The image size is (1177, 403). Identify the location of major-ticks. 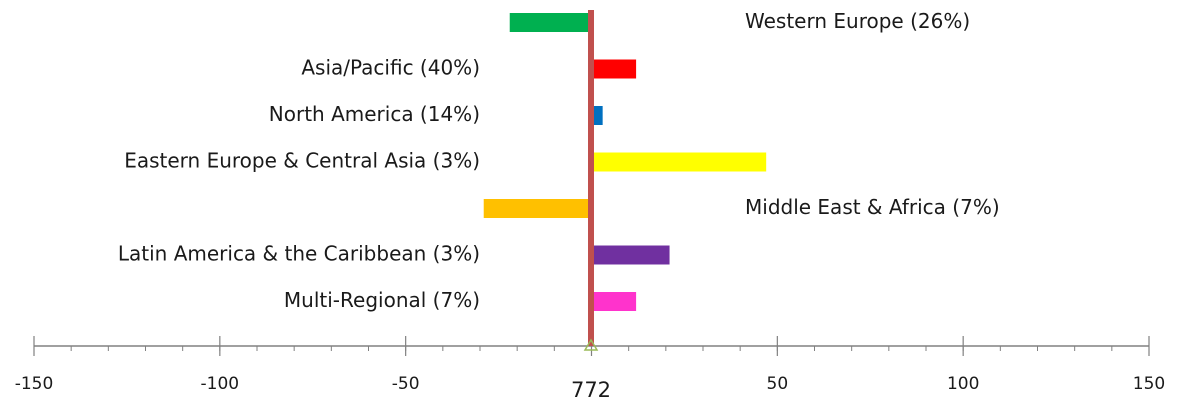
(591, 346).